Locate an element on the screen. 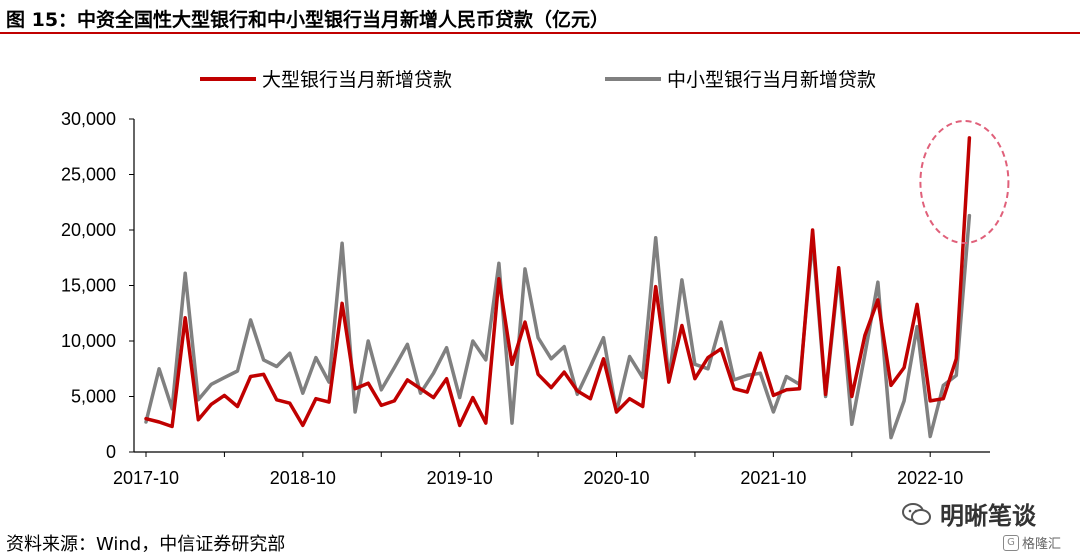 Image resolution: width=1080 pixels, height=558 pixels. highlight-ellipse is located at coordinates (964, 182).